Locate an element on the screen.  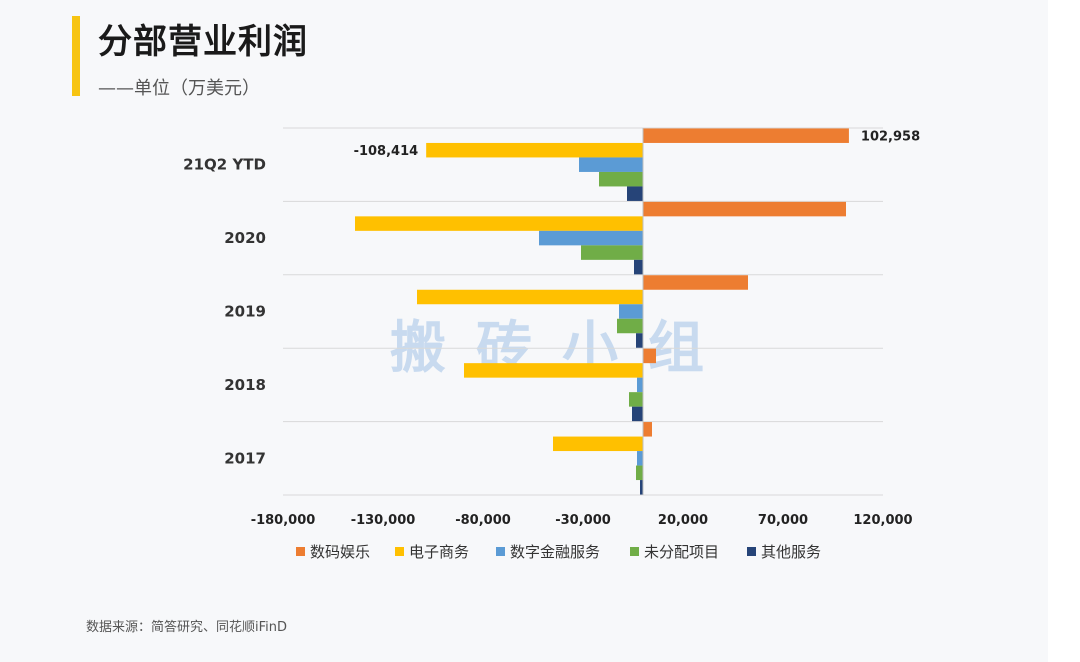
legend-label: 数字金融服务 is located at coordinates (555, 552).